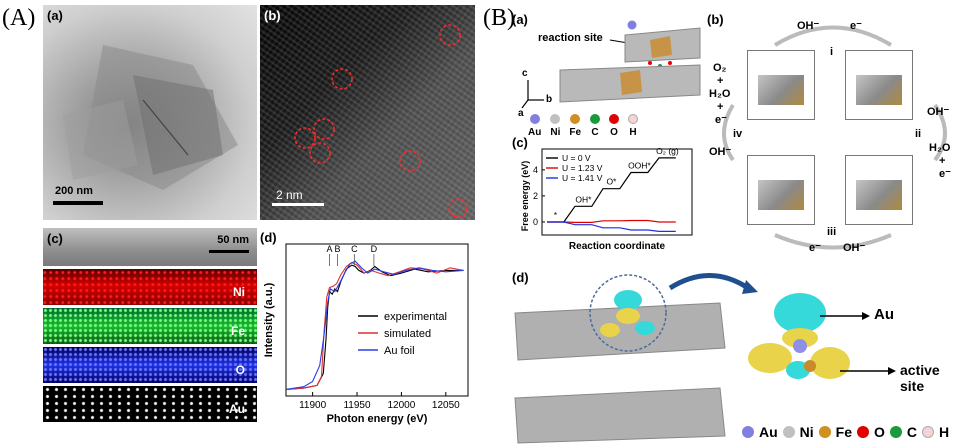 The height and width of the screenshot is (447, 965). I want to click on right-oh: OH⁻, so click(938, 112).